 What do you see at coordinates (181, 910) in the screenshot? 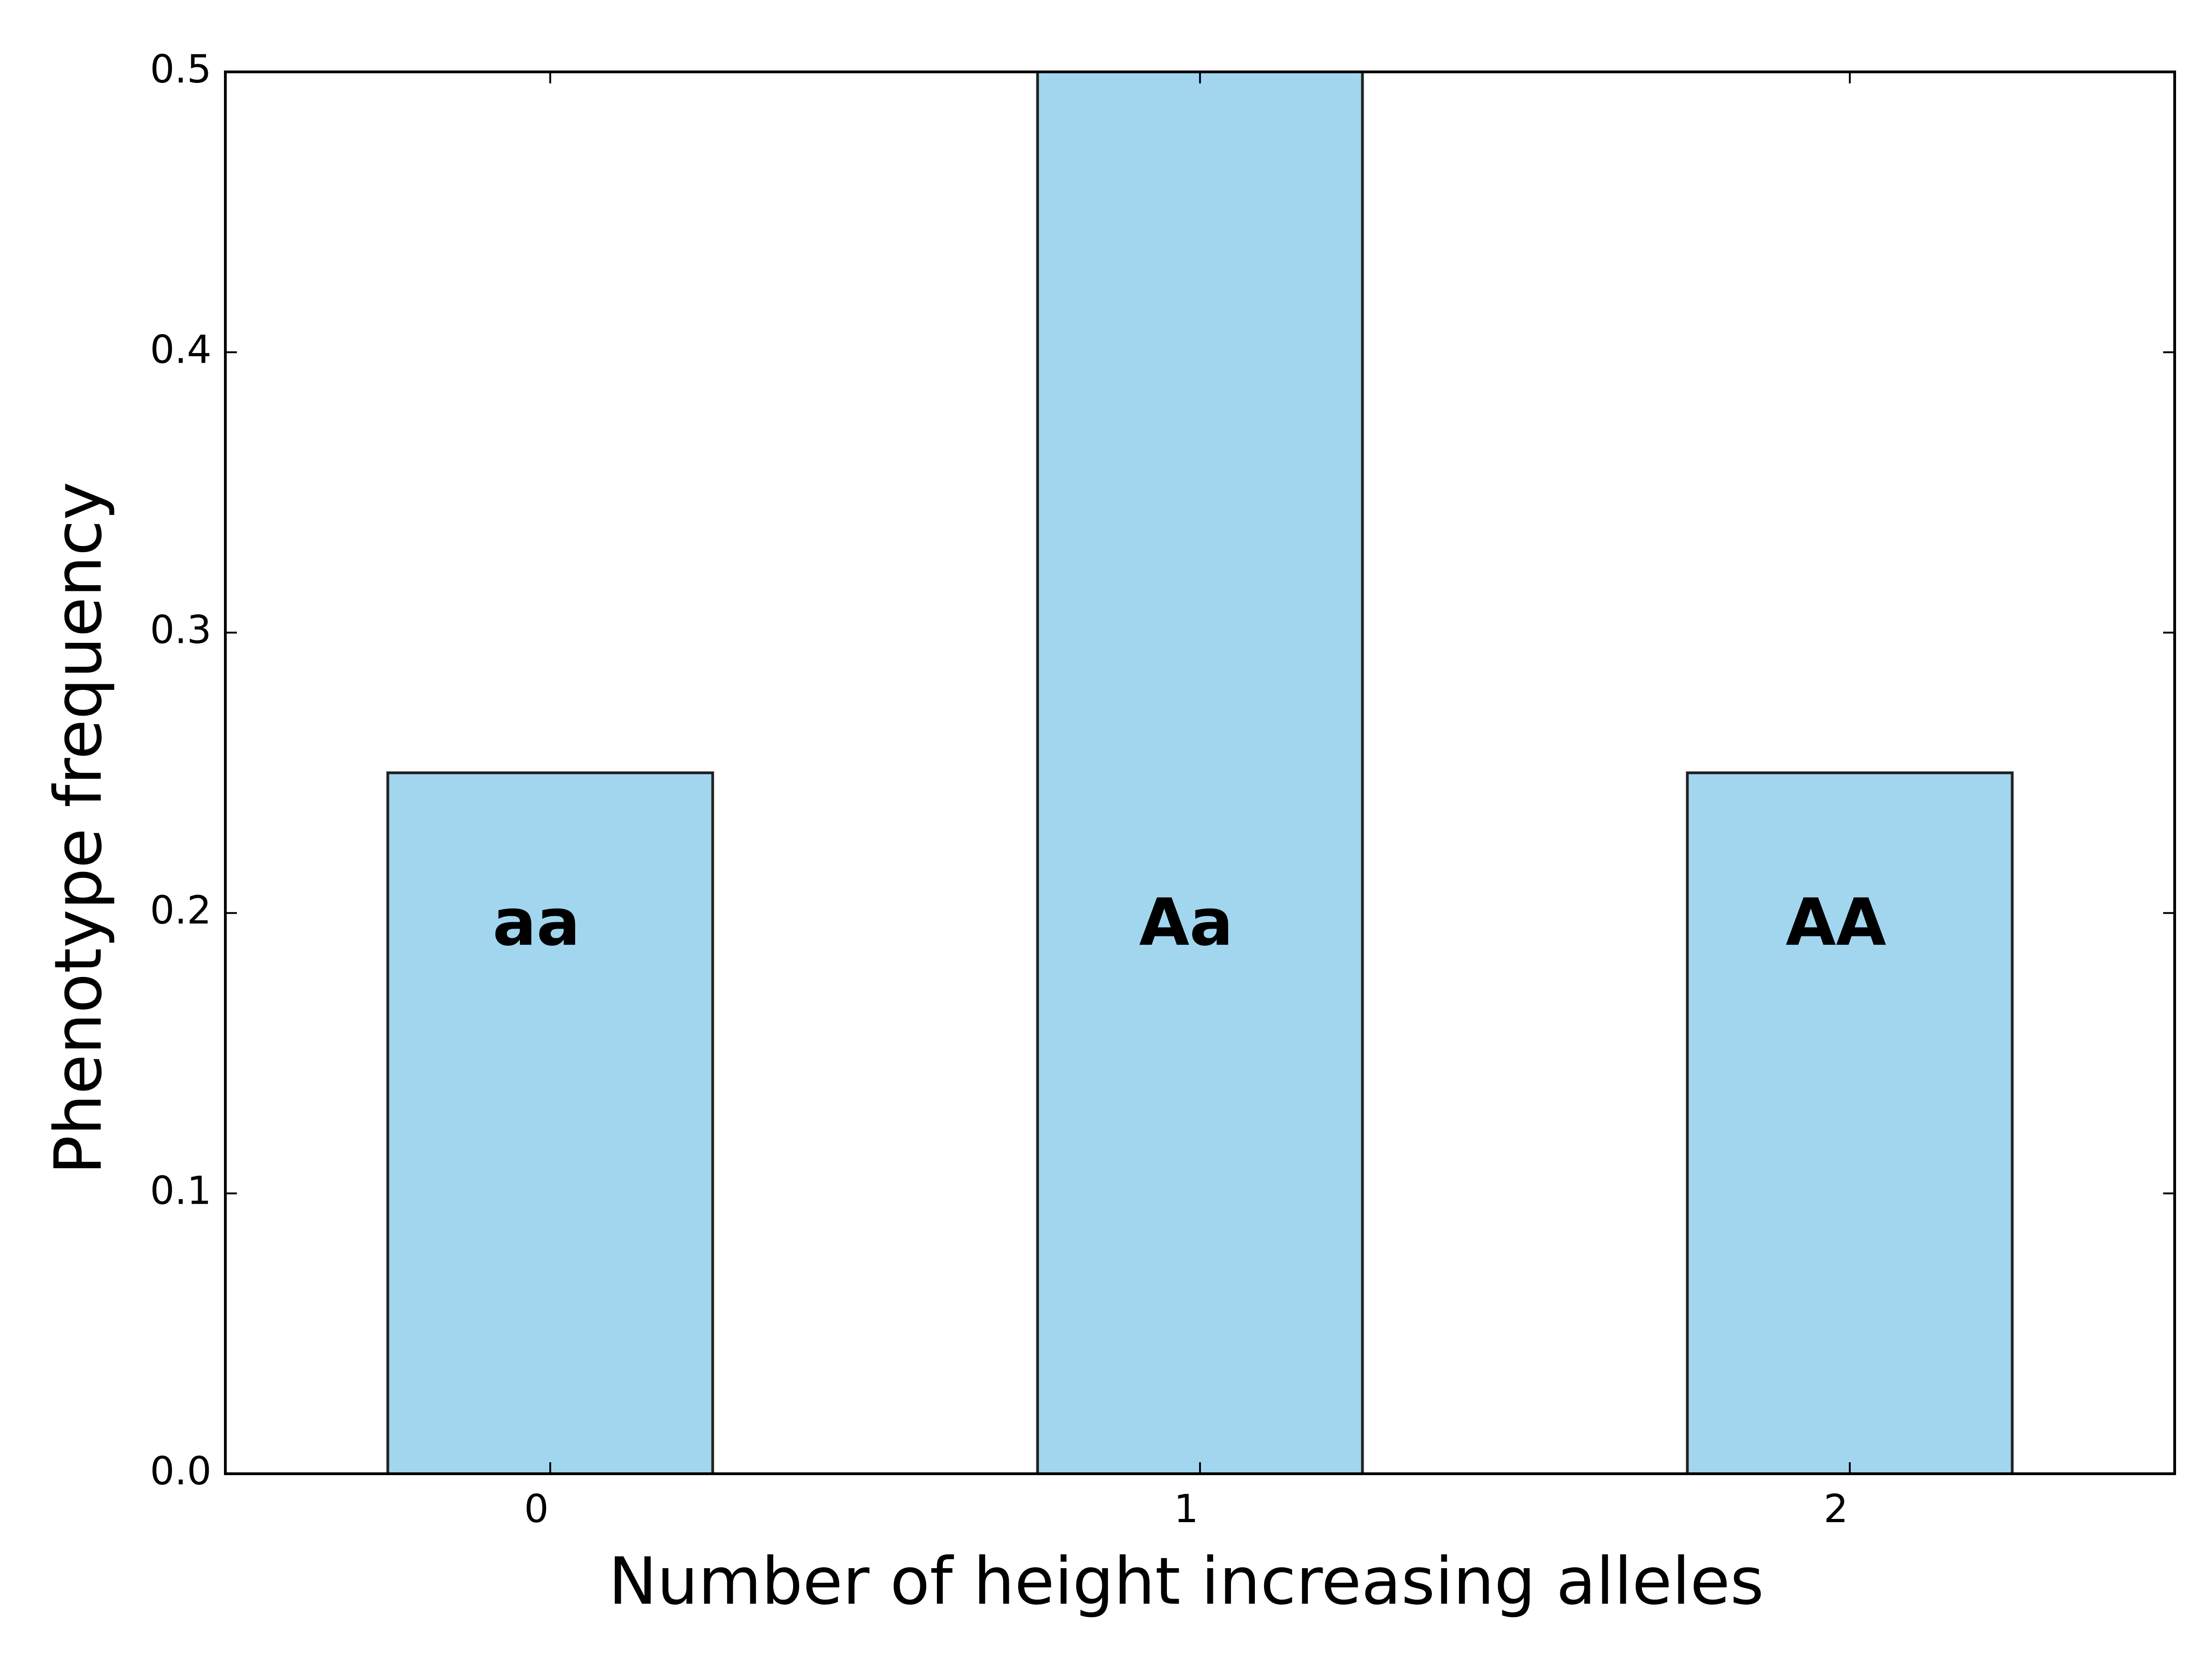
I see `y-tick-label-2: 0.2` at bounding box center [181, 910].